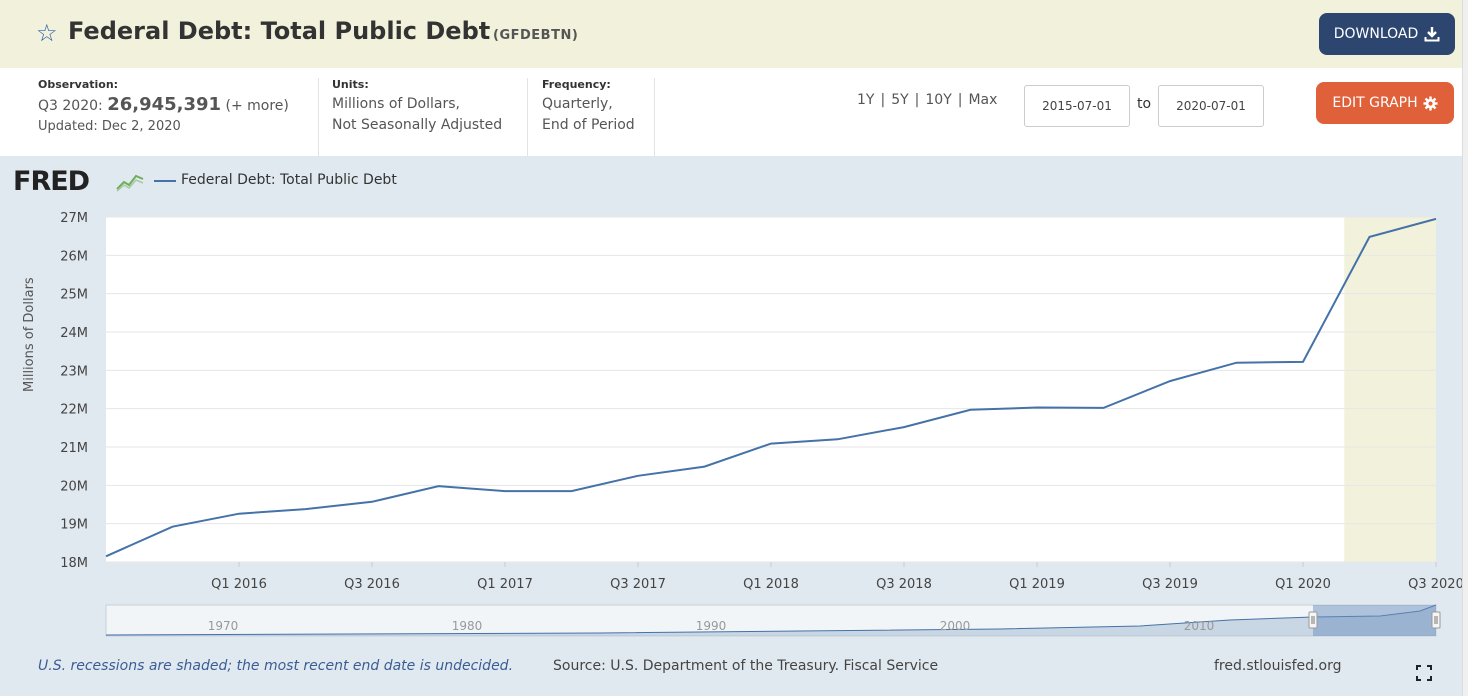 This screenshot has width=1468, height=696. What do you see at coordinates (536, 35) in the screenshot?
I see `series-id: (GFDEBTN)` at bounding box center [536, 35].